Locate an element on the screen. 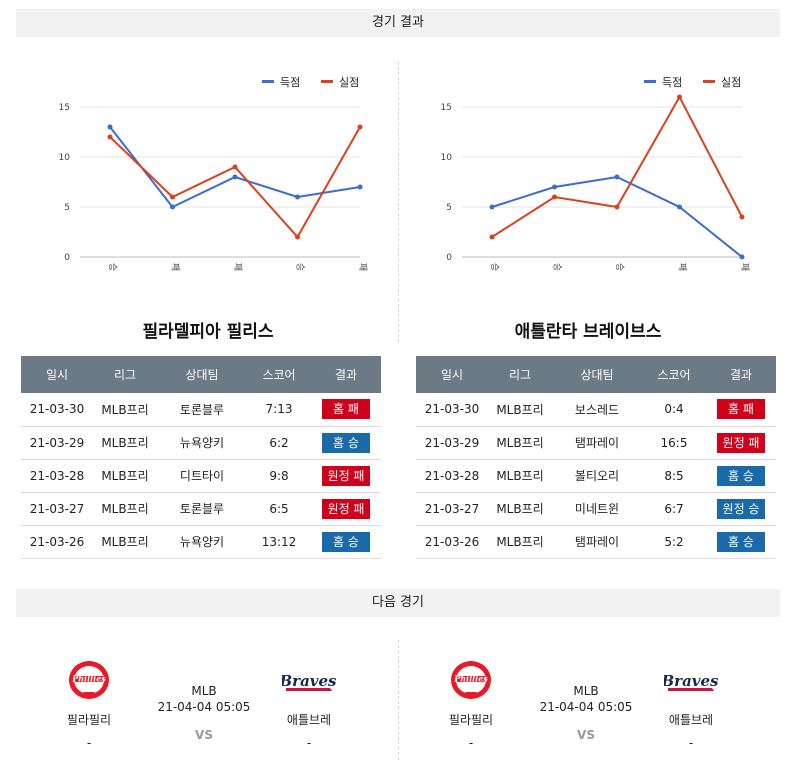 The image size is (789, 767). game-info: MLB 21-04-04 05:05 VS is located at coordinates (204, 713).